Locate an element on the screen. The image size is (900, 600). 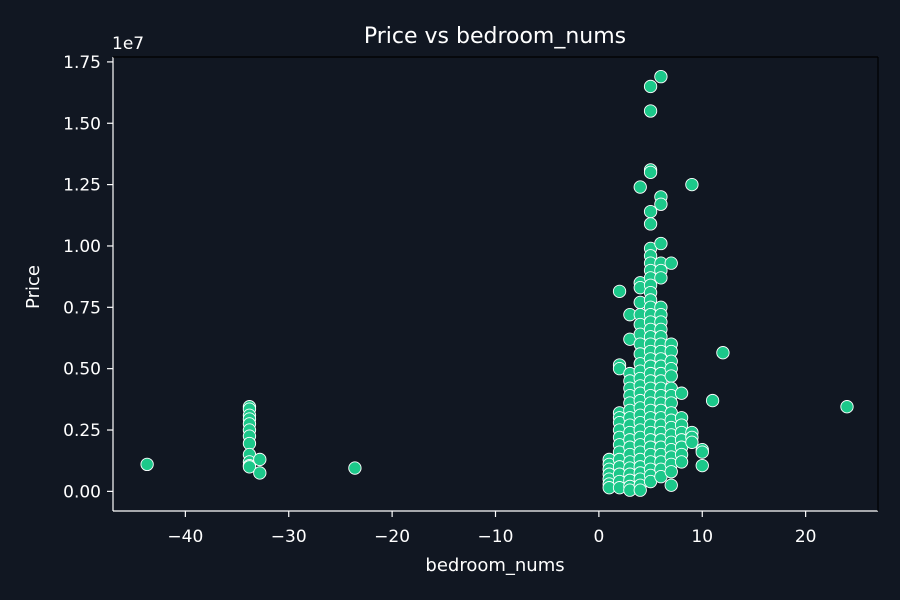
x-axis-label: bedroom_nums is located at coordinates (494, 565).